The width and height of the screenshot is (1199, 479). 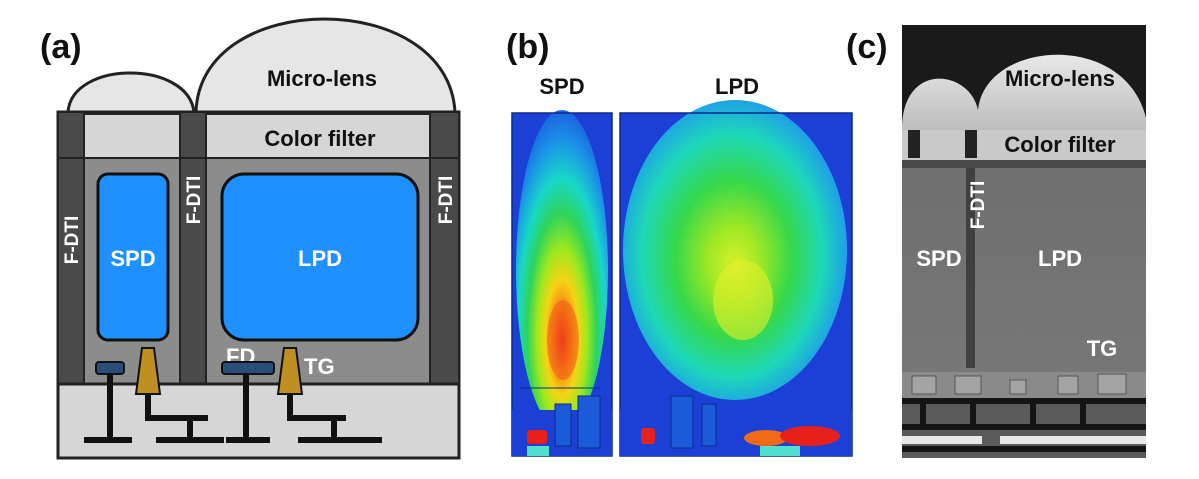 I want to click on beol-region, so click(x=258, y=421).